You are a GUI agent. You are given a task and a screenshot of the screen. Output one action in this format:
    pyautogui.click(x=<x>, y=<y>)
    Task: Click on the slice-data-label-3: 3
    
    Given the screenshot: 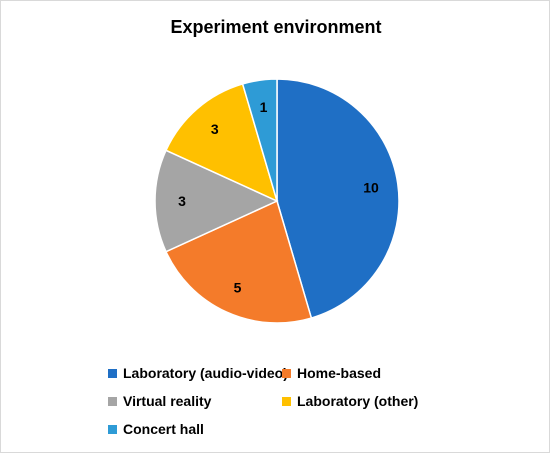 What is the action you would take?
    pyautogui.click(x=182, y=201)
    